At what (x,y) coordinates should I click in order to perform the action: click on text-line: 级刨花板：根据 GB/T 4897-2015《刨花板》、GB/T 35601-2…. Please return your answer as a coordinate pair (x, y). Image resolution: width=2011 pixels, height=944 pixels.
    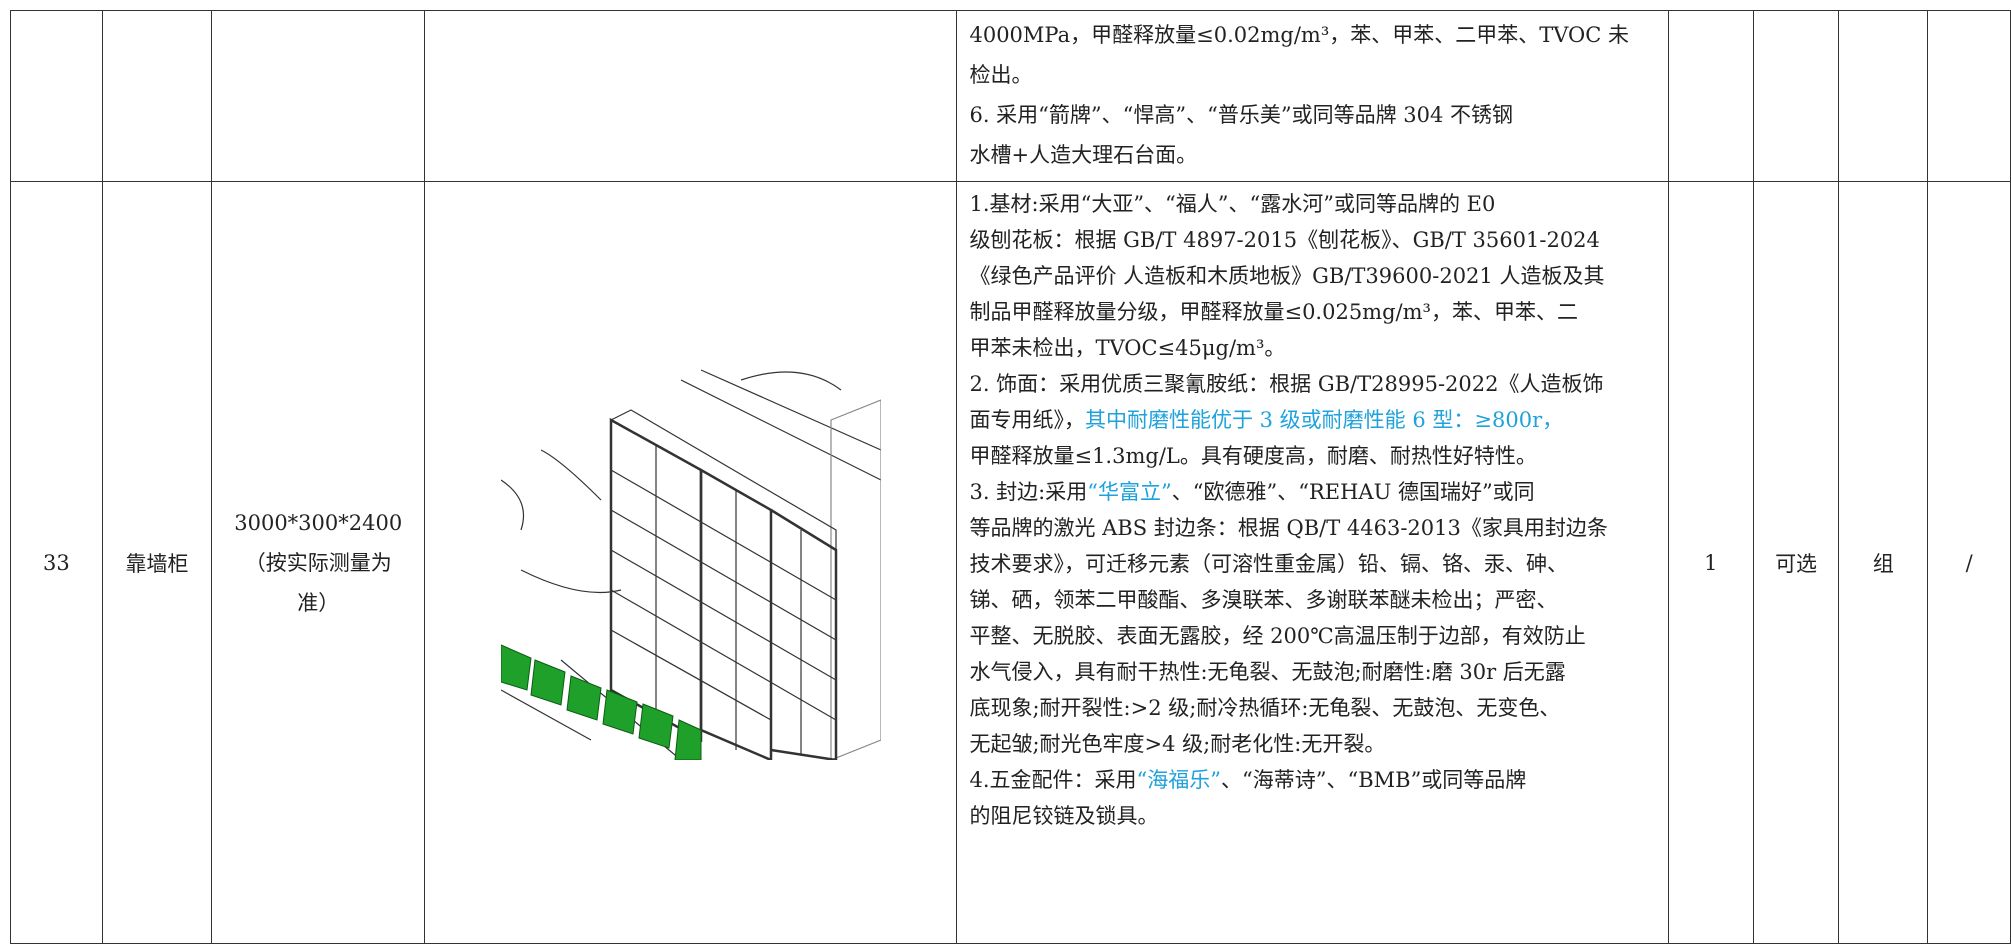
    Looking at the image, I should click on (1284, 240).